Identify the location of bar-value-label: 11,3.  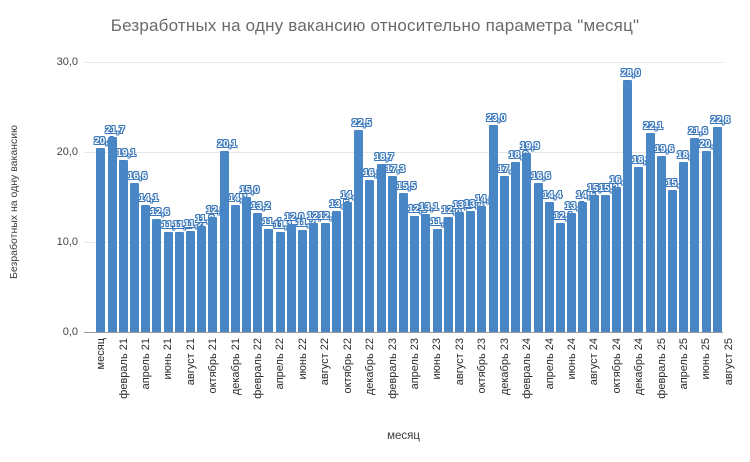
(306, 224).